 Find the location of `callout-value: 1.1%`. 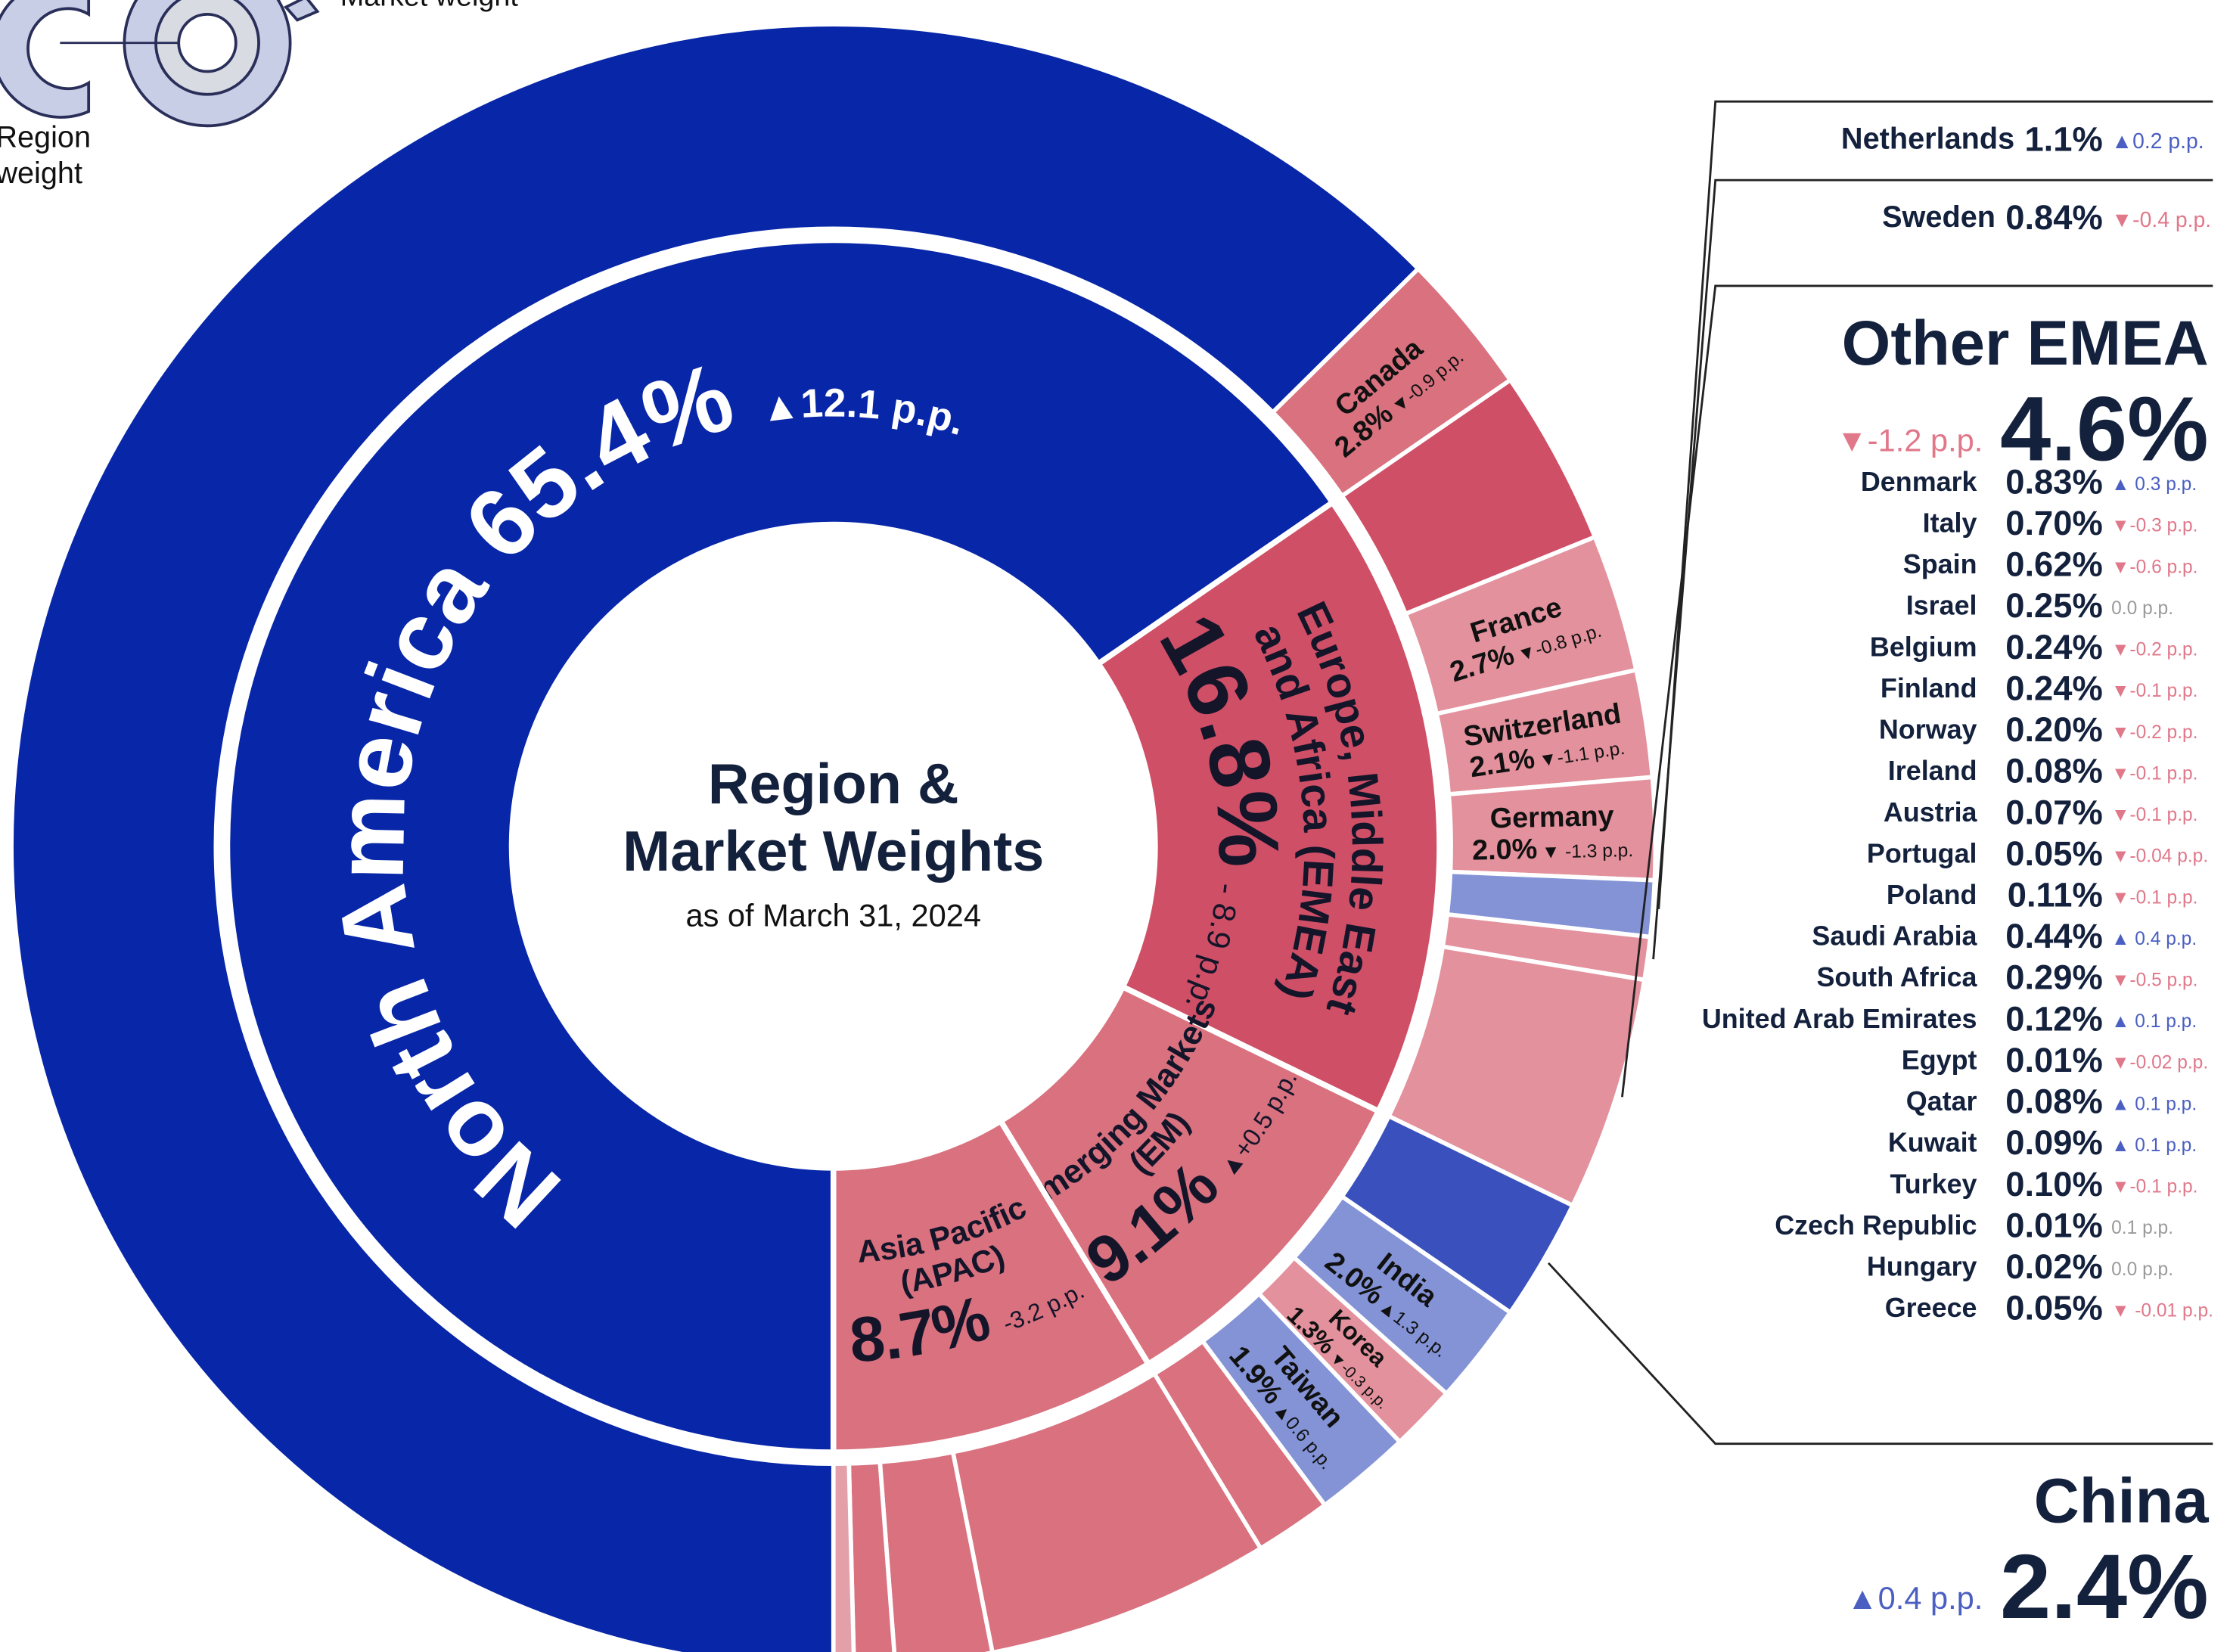

callout-value: 1.1% is located at coordinates (2063, 139).